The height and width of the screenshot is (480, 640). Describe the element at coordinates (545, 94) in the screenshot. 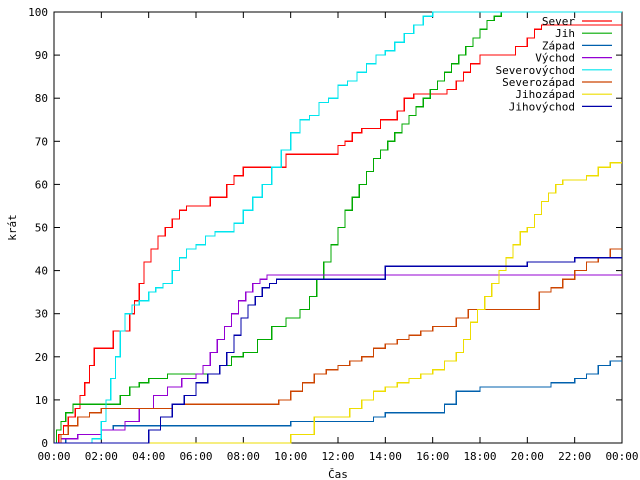

I see `legend-label-6: Jihozápad` at that location.